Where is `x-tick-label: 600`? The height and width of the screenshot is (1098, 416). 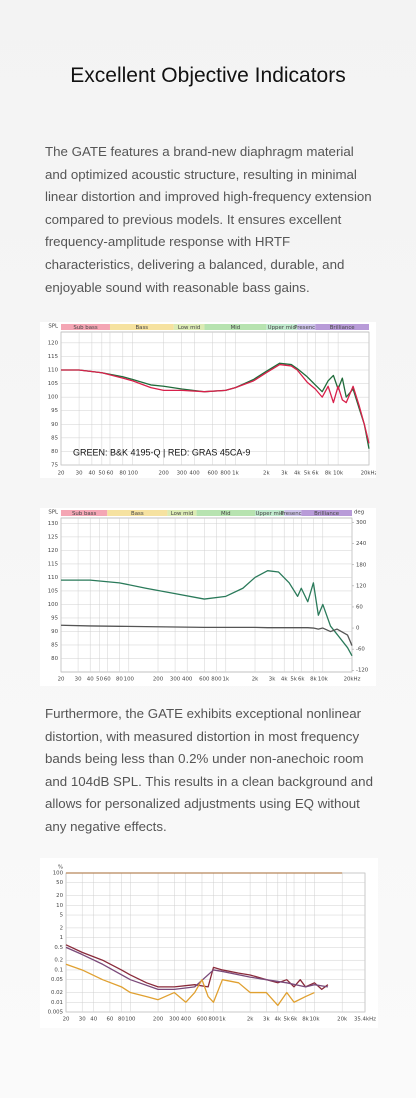 x-tick-label: 600 is located at coordinates (202, 1020).